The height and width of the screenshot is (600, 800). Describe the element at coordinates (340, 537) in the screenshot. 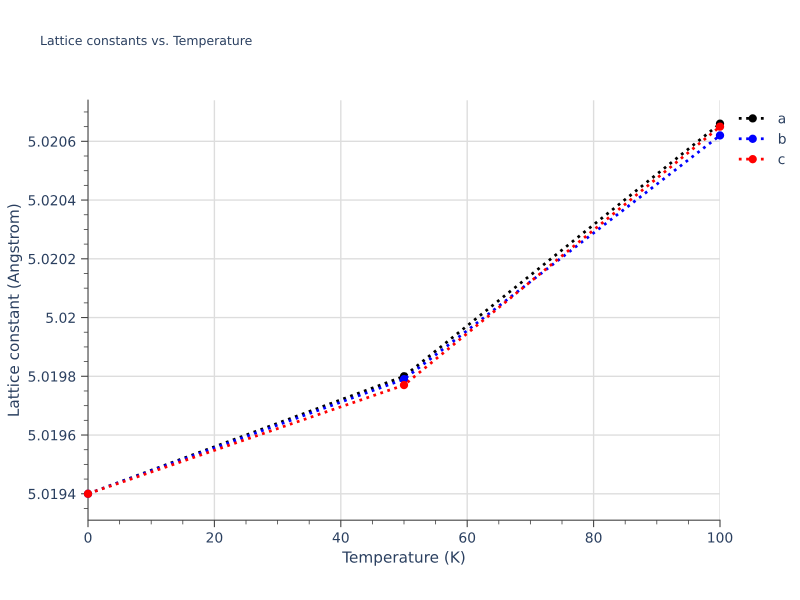

I see `x-tick-label: 40` at that location.